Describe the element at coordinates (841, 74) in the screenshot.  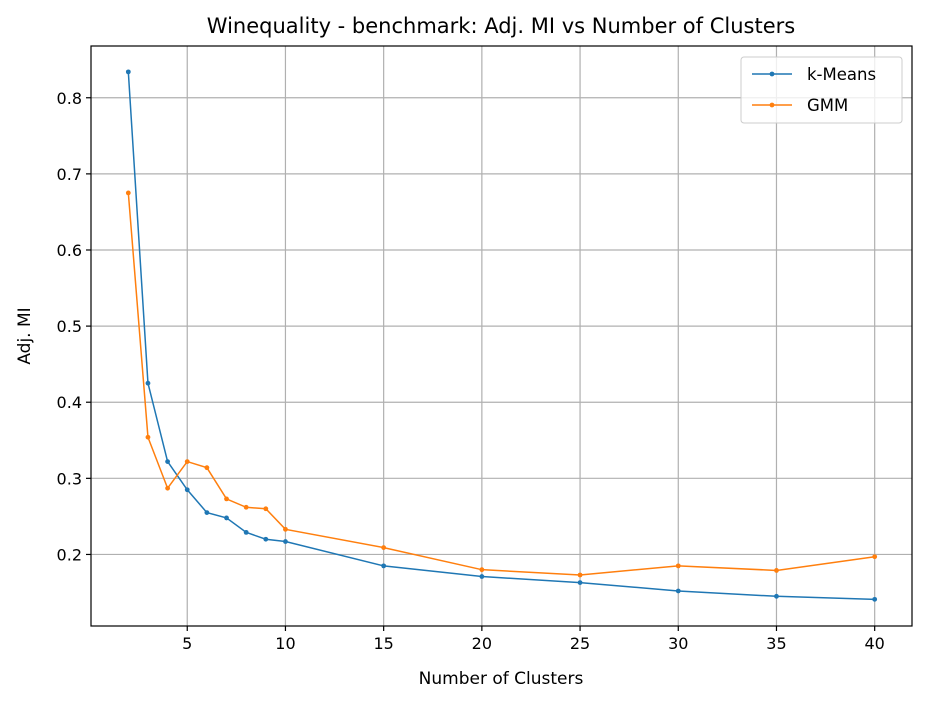
I see `legend-label-k-means: k-Means` at that location.